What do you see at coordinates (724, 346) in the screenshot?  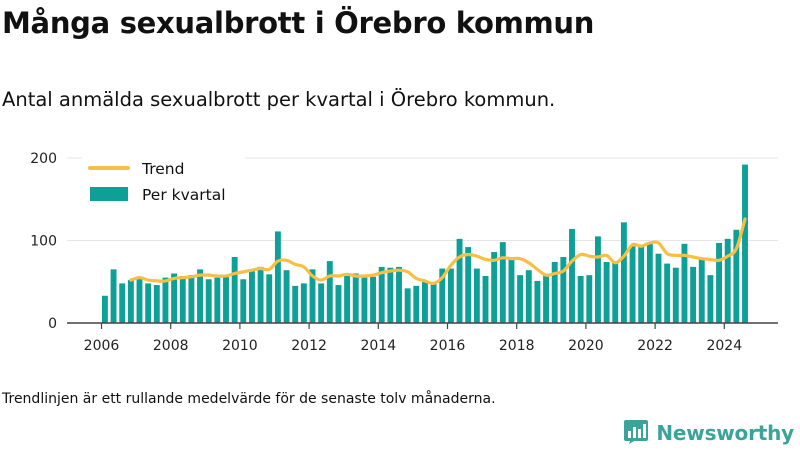 I see `x-tick-label: 2024` at bounding box center [724, 346].